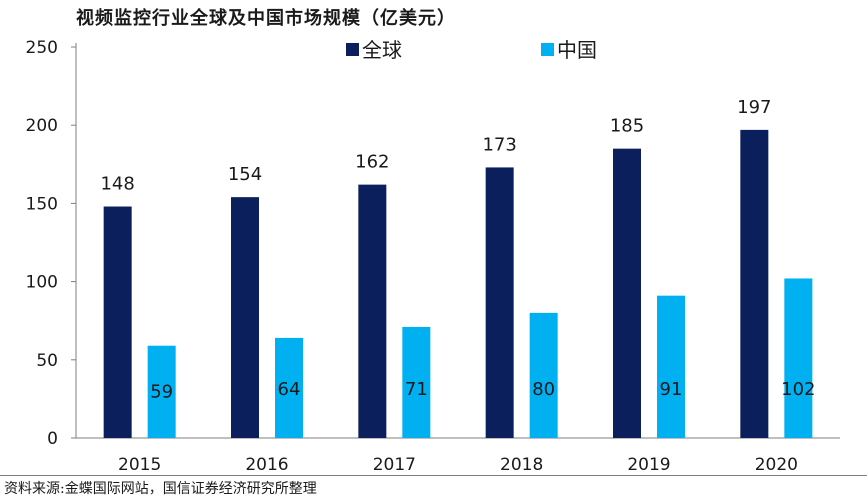 This screenshot has width=867, height=501. What do you see at coordinates (798, 358) in the screenshot?
I see `bar-中国-2020` at bounding box center [798, 358].